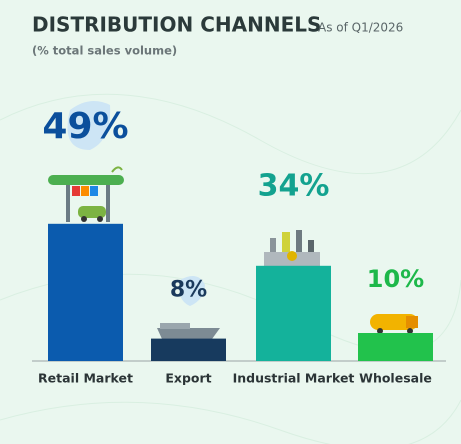 The height and width of the screenshot is (444, 461). I want to click on factory-icon, so click(292, 248).